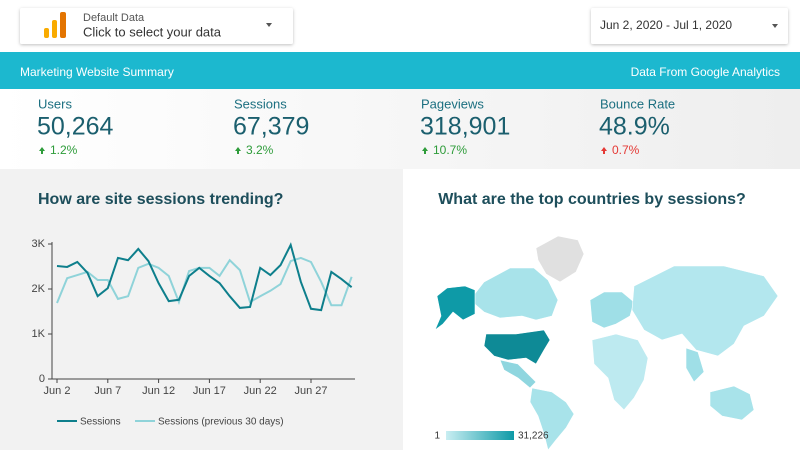 Image resolution: width=800 pixels, height=455 pixels. I want to click on y-tick-label: 3K, so click(39, 244).